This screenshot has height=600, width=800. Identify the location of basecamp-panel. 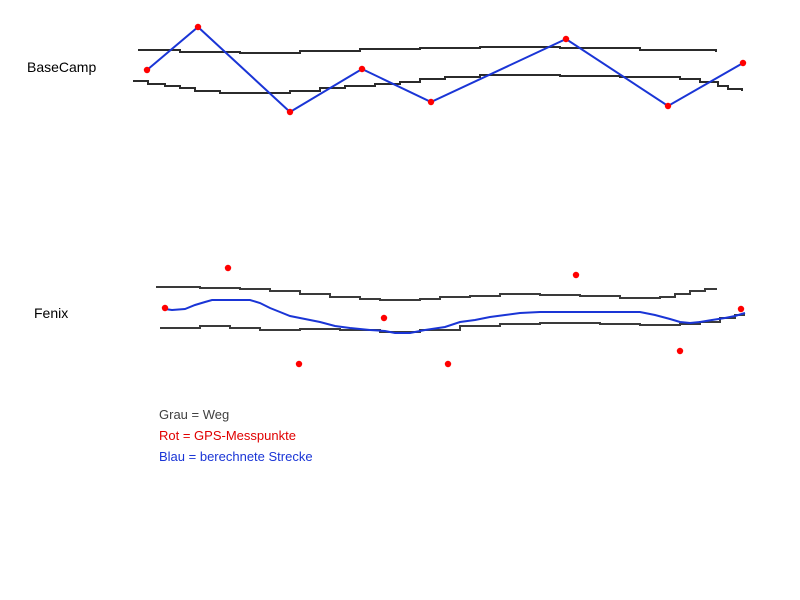
(440, 69).